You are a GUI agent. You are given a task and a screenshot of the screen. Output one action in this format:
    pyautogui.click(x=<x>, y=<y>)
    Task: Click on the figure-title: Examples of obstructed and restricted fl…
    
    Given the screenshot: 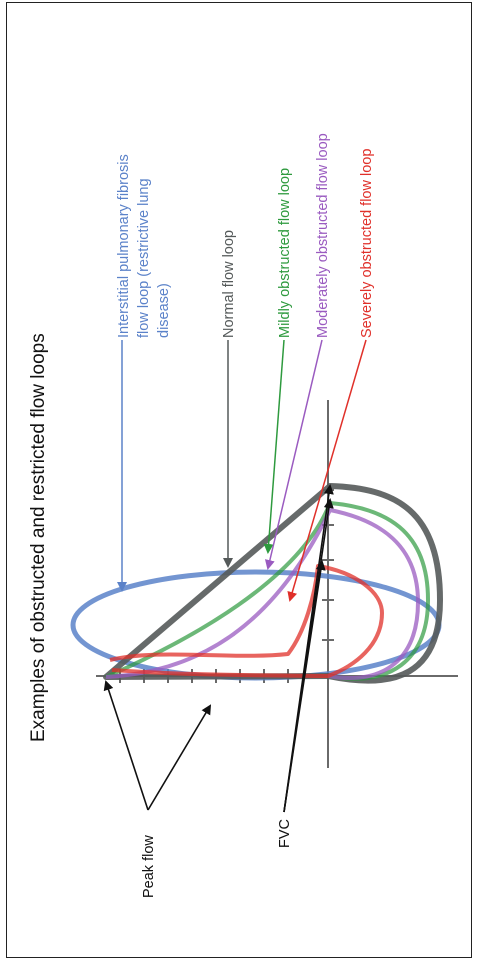 What is the action you would take?
    pyautogui.click(x=38, y=537)
    